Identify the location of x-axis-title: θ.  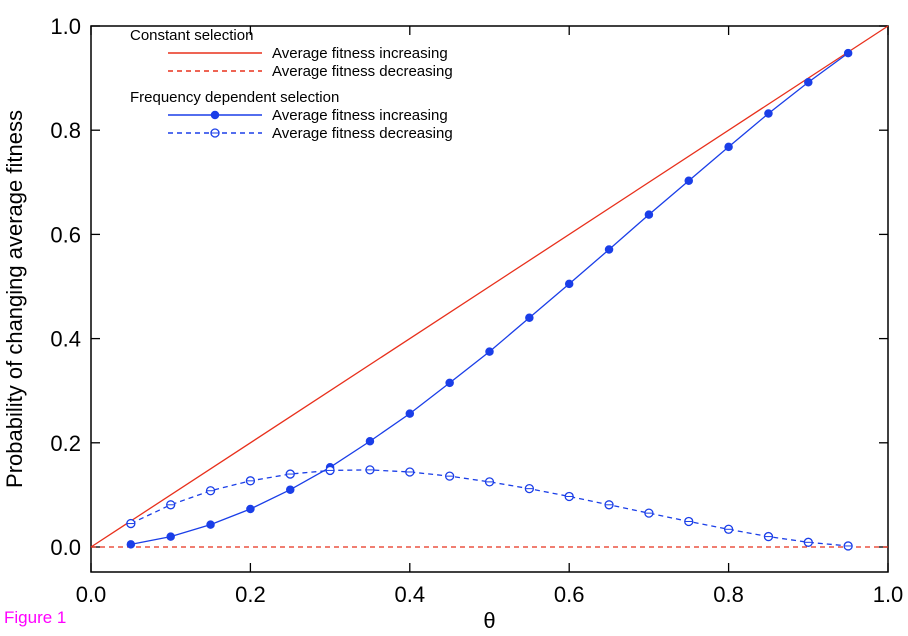
(489, 620).